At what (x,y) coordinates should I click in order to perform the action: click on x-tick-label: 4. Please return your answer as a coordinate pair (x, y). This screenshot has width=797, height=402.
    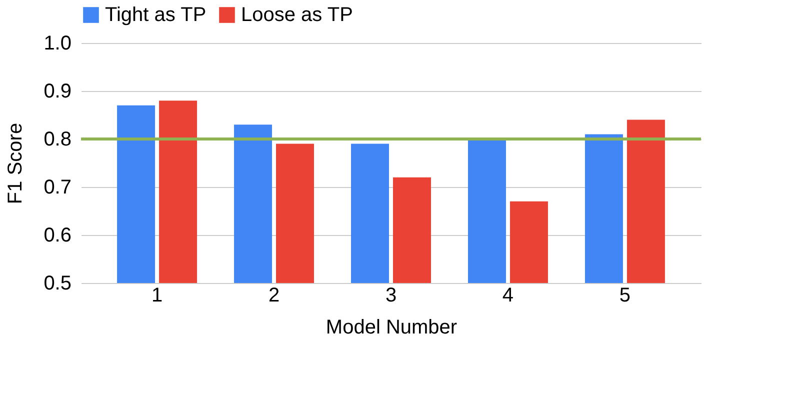
    Looking at the image, I should click on (508, 295).